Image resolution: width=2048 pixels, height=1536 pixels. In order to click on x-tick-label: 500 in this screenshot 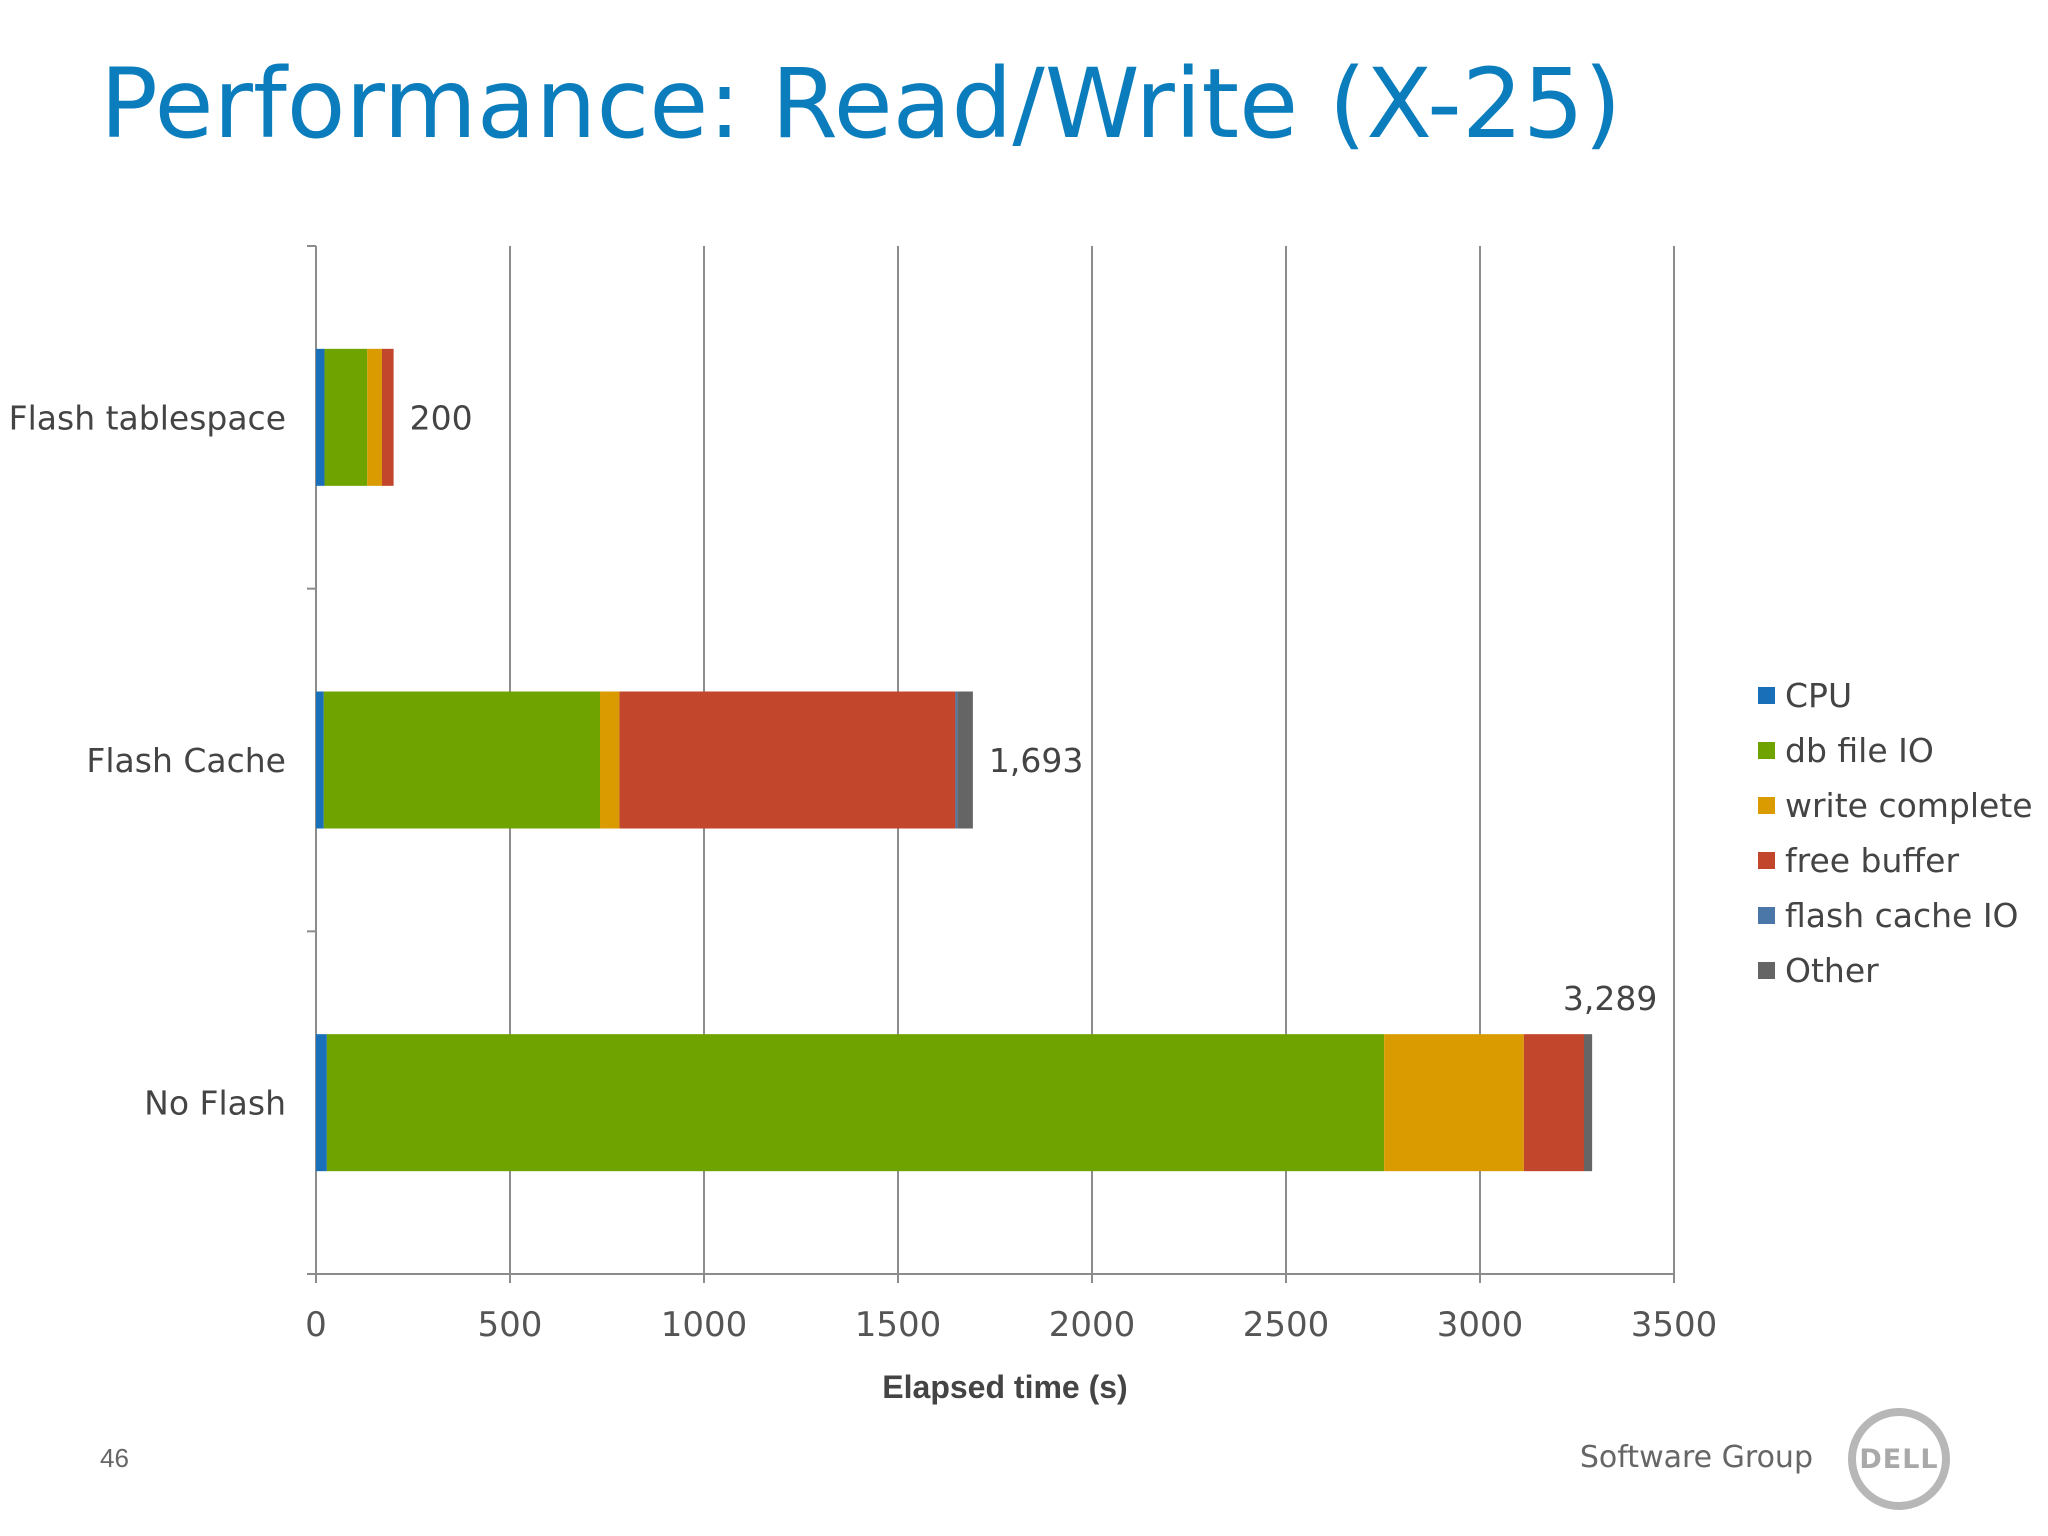, I will do `click(510, 1325)`.